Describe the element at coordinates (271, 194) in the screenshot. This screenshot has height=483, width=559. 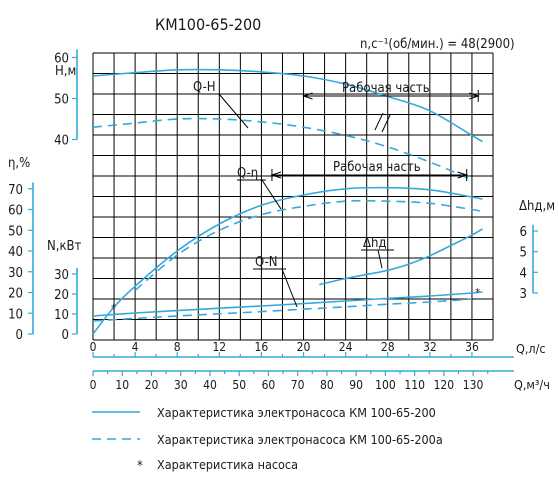
I see `label-eta-leader` at that location.